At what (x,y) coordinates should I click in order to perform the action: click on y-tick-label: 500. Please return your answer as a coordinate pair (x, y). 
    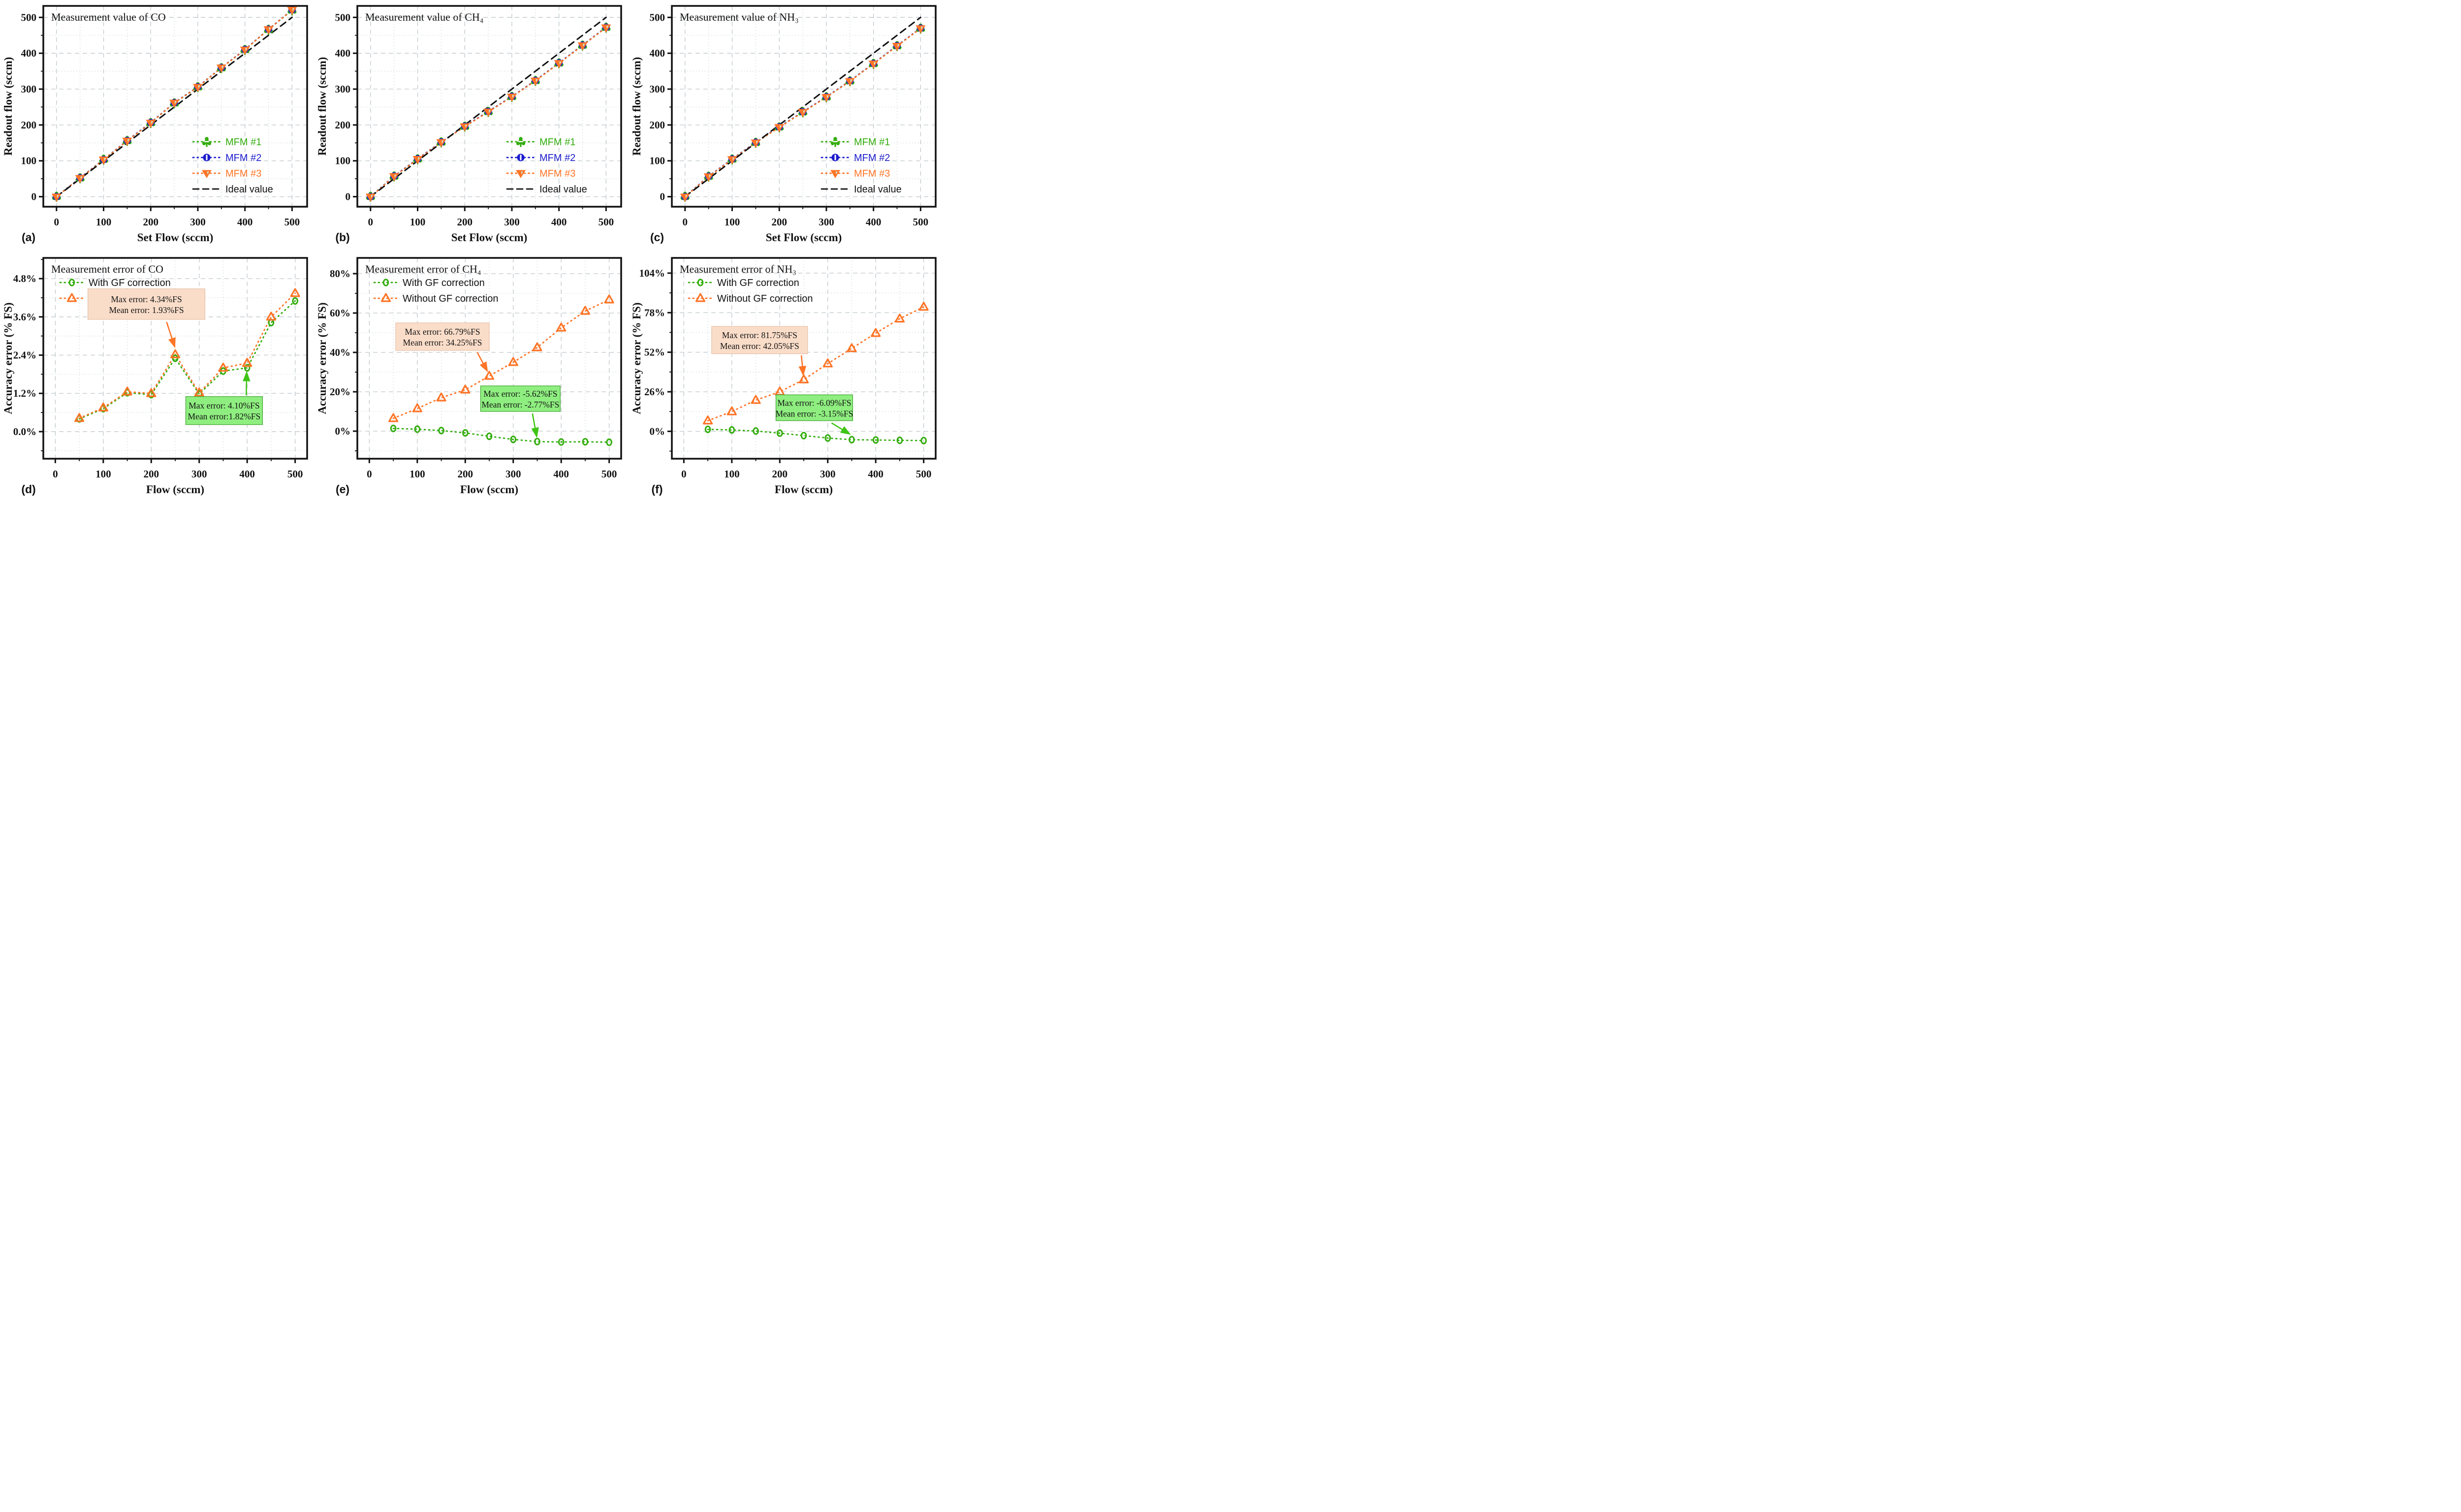
    Looking at the image, I should click on (657, 17).